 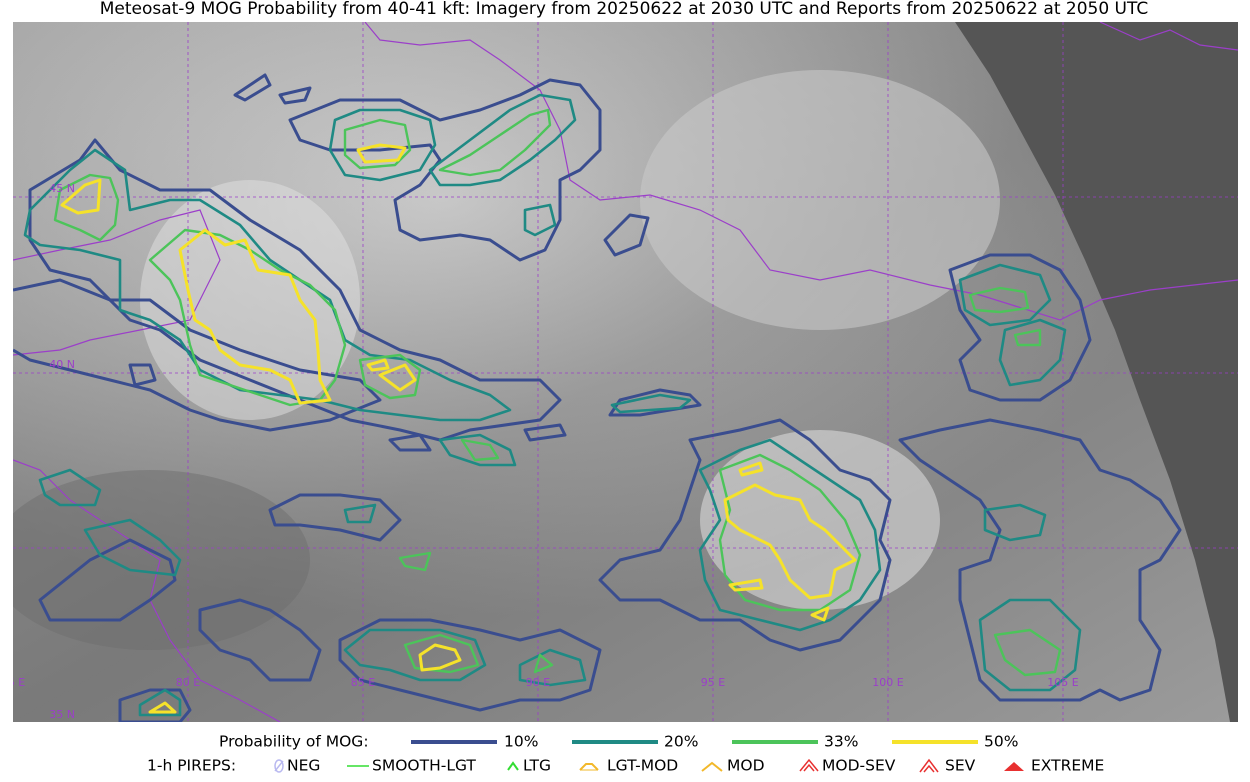 What do you see at coordinates (681, 742) in the screenshot?
I see `legend-label: 20%` at bounding box center [681, 742].